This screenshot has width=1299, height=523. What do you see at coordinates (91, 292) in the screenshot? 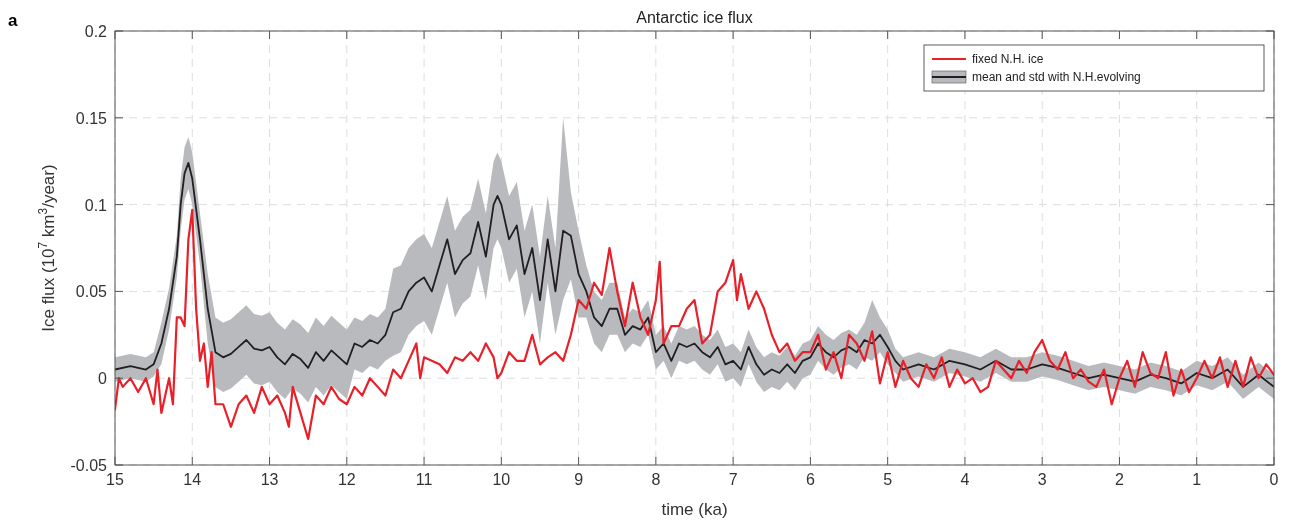
I see `y-tick-label: 0.05` at bounding box center [91, 292].